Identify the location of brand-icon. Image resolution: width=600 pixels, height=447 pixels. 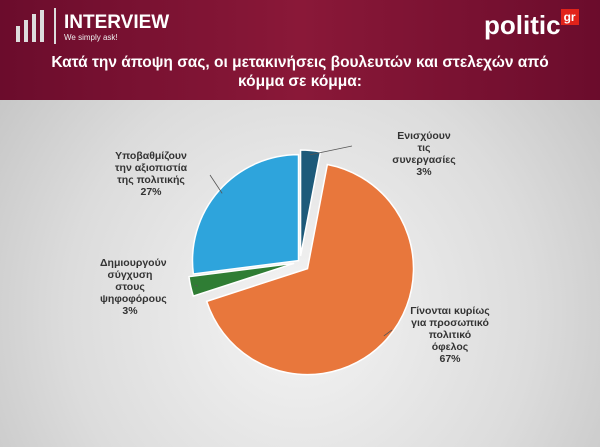
(36, 26).